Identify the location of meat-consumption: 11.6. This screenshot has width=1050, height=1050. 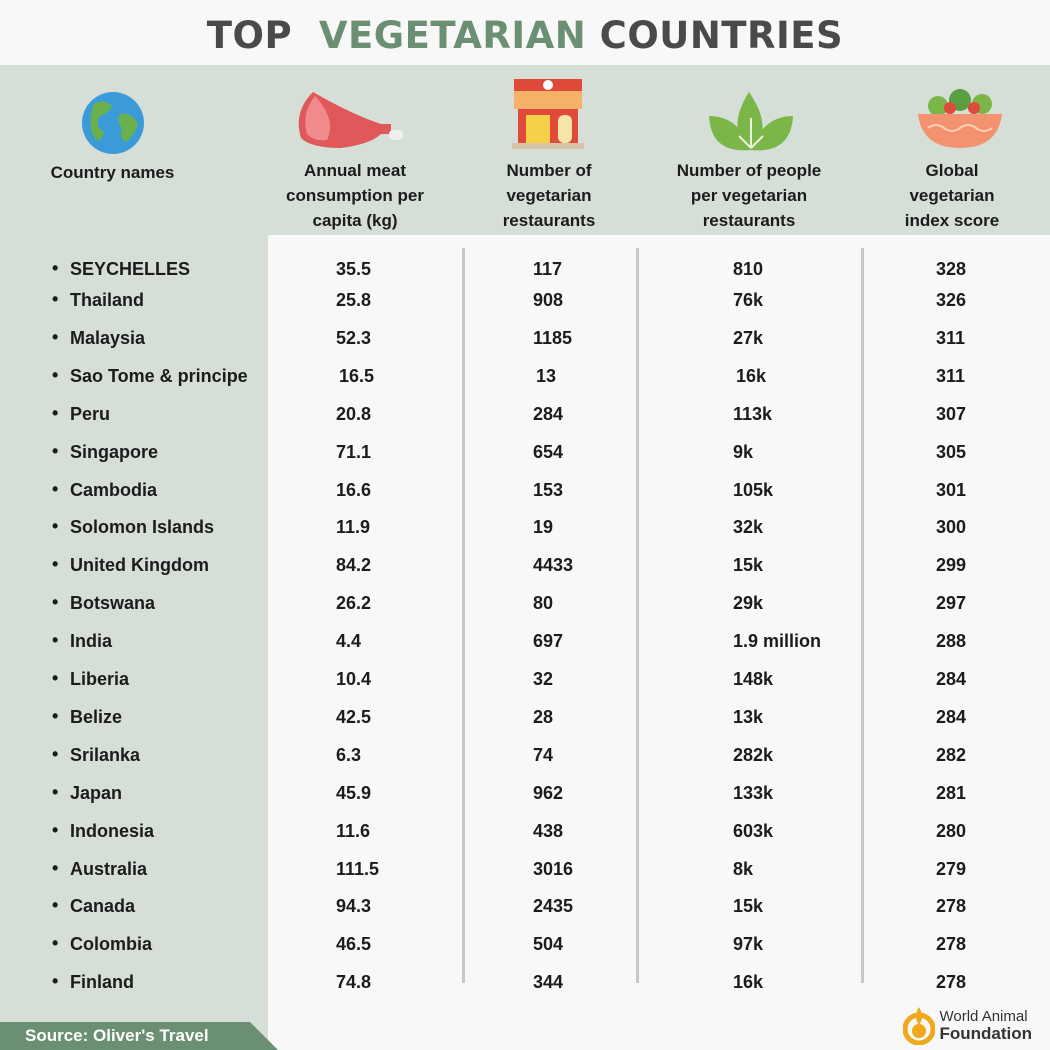
(353, 830).